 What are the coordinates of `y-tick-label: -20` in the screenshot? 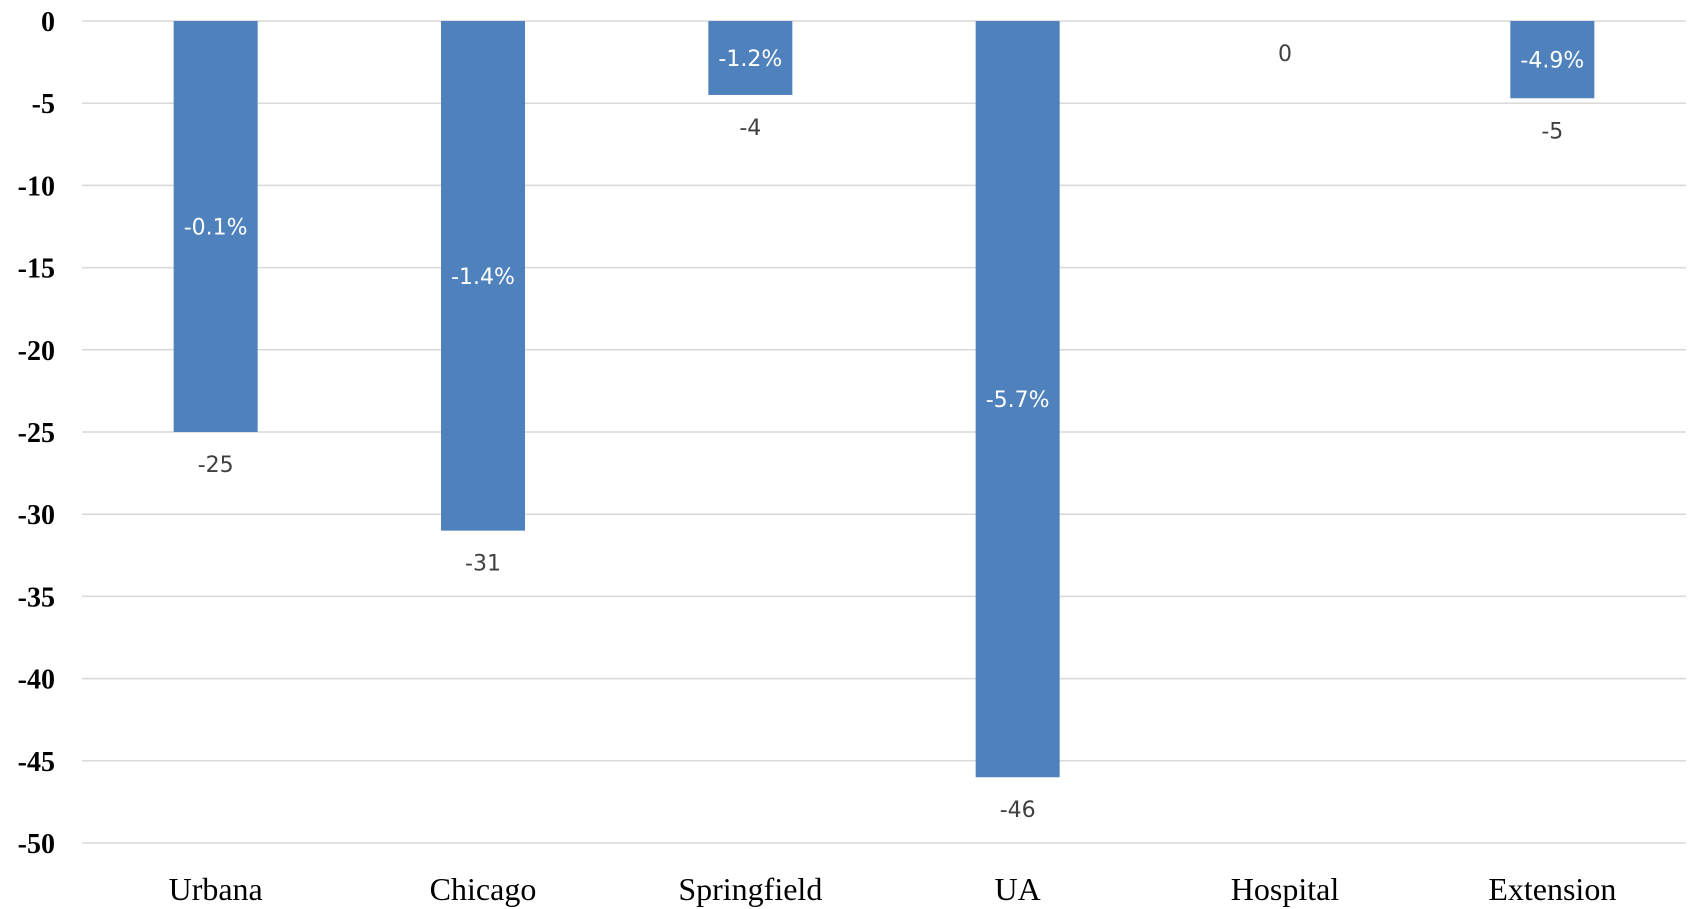 It's located at (36, 351).